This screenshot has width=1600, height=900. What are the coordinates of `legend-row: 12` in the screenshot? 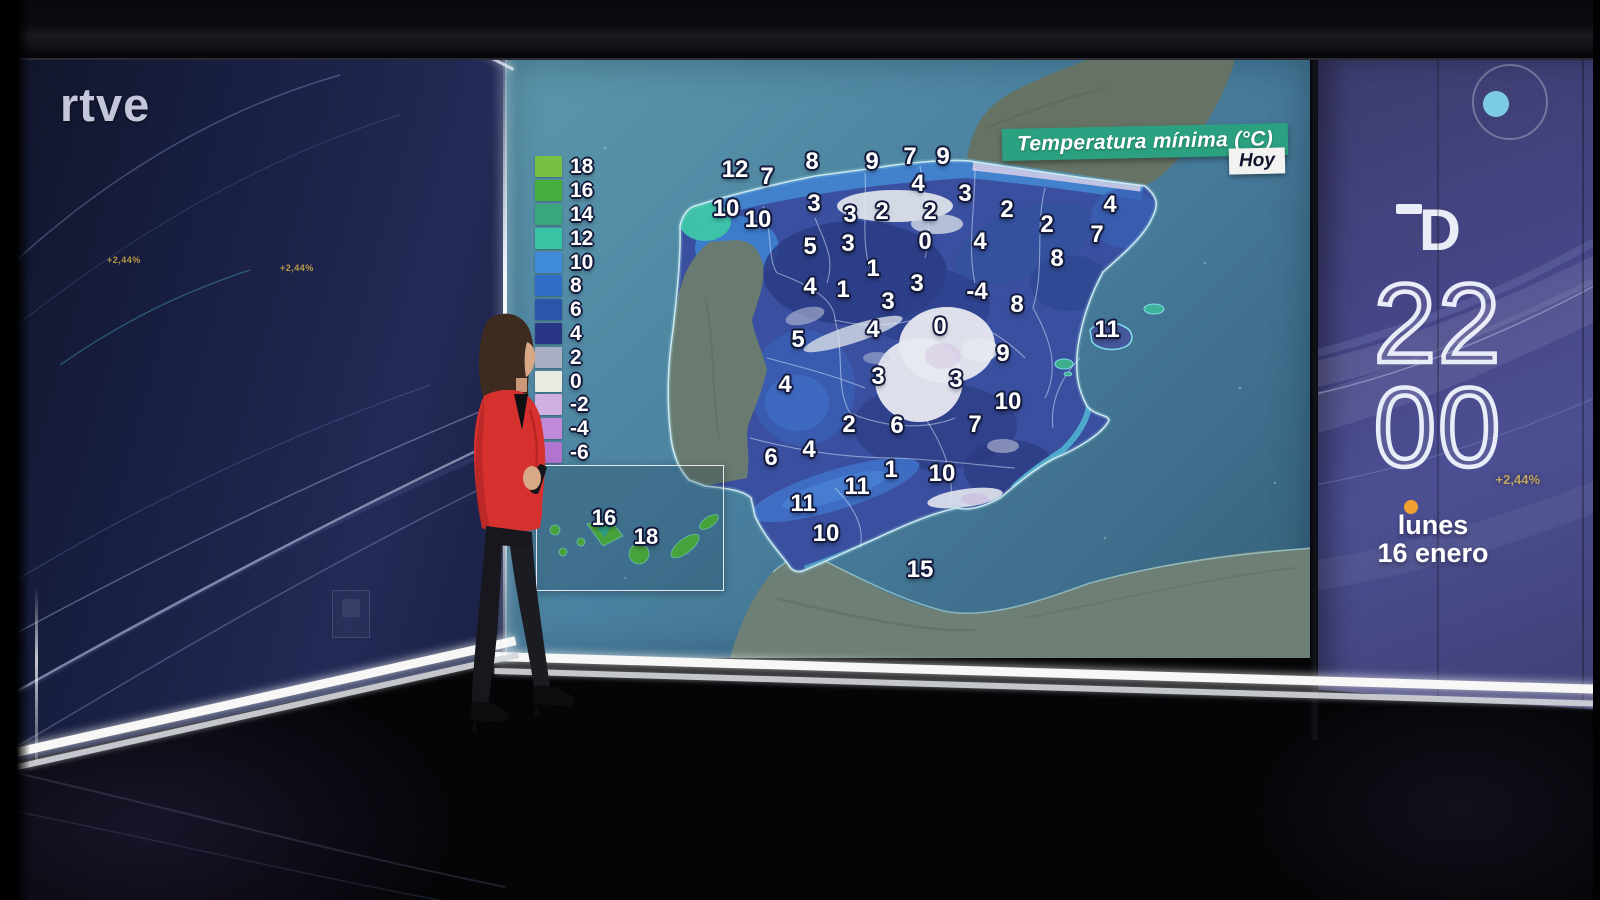 It's located at (564, 238).